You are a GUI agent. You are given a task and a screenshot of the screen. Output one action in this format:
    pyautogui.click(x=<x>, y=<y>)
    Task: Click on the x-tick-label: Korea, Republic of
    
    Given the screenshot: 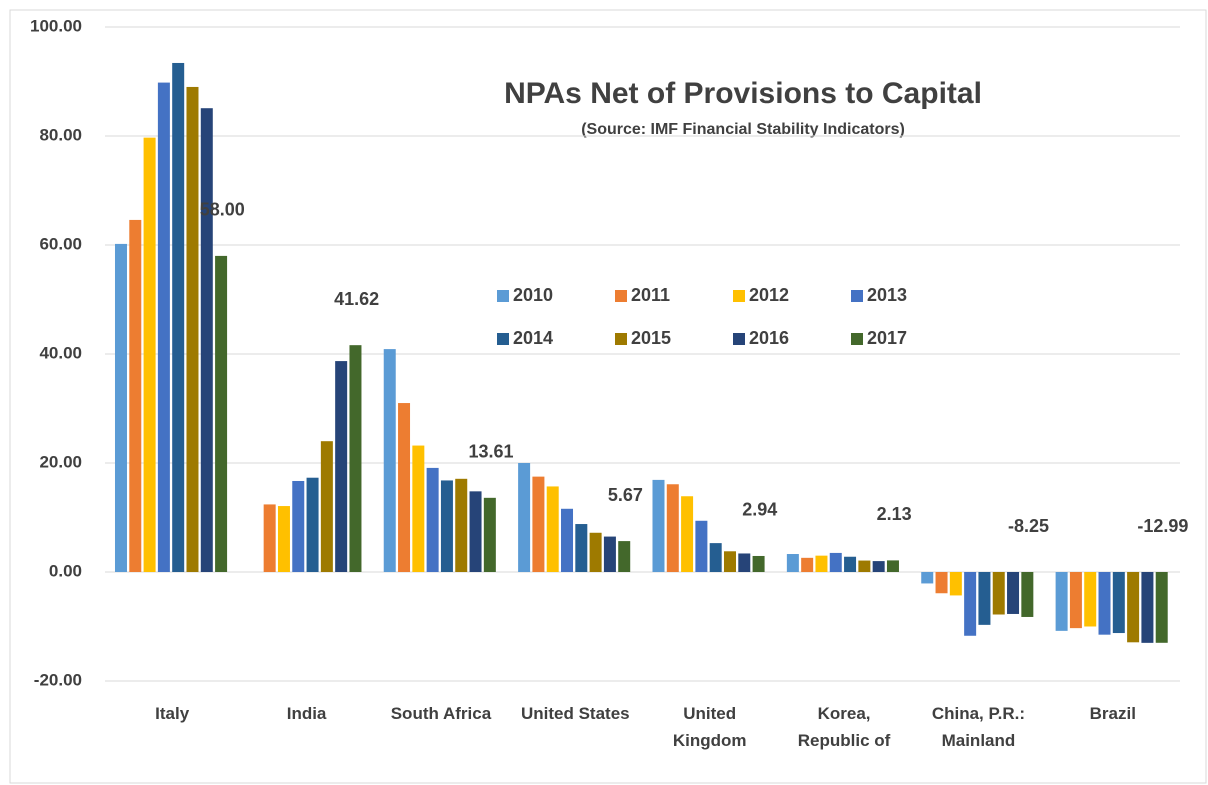 What is the action you would take?
    pyautogui.click(x=844, y=727)
    